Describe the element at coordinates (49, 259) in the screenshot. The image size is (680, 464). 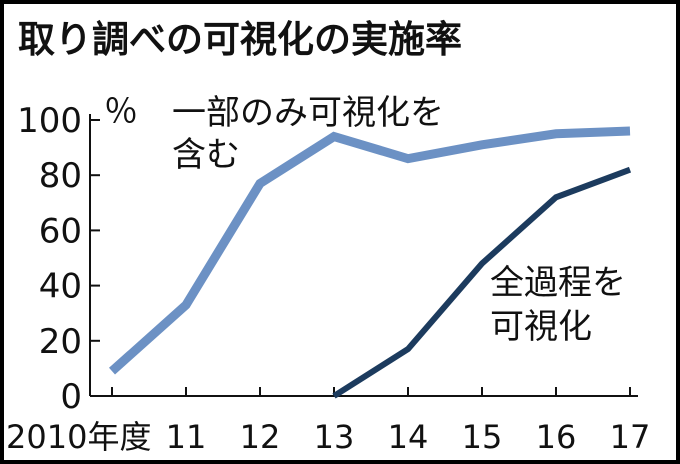
I see `y-tick-labels: 0 20 40 60 80 100` at that location.